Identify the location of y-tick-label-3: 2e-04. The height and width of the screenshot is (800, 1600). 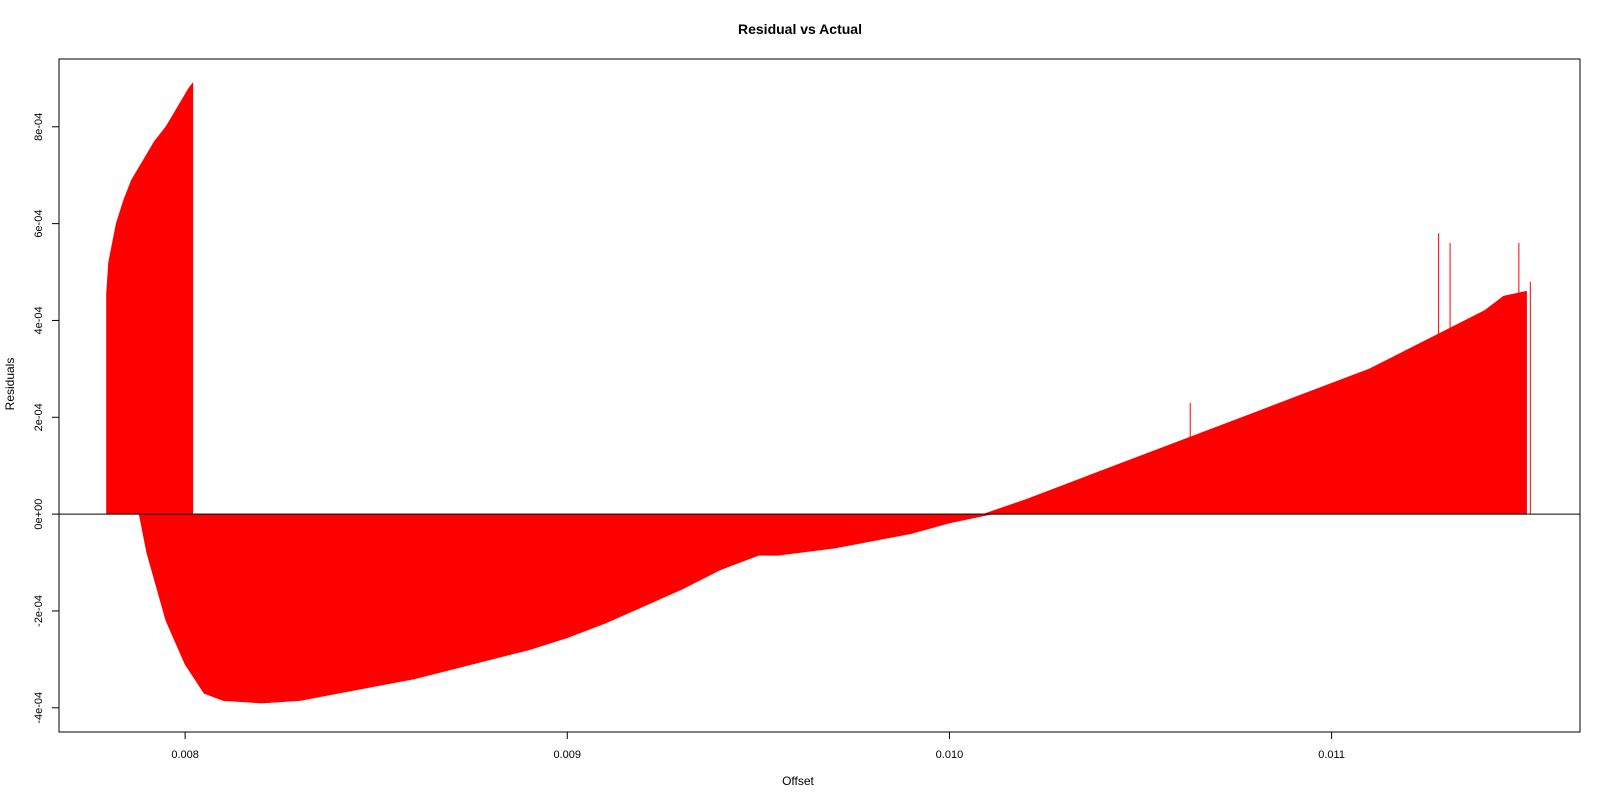
(39, 417).